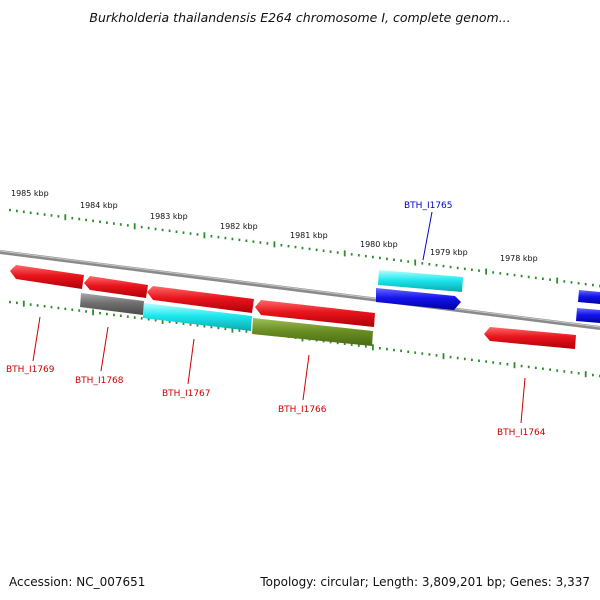 This screenshot has width=600, height=600. I want to click on genome-backbone-highlight, so click(300, 289).